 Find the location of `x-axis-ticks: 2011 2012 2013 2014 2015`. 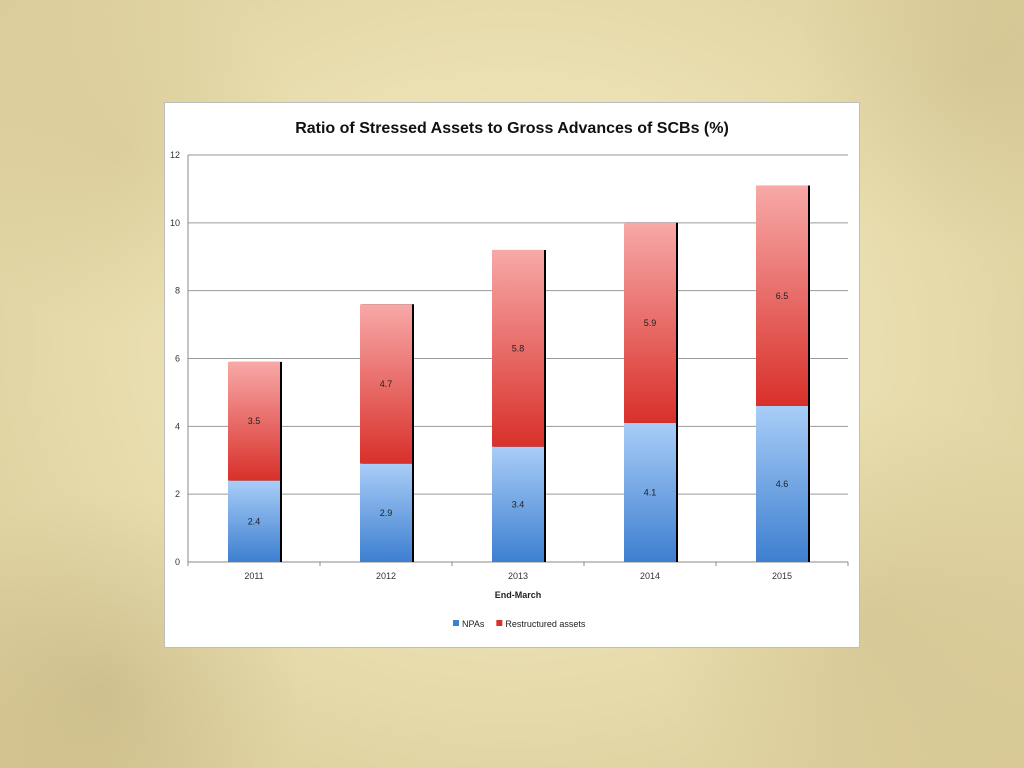

x-axis-ticks: 2011 2012 2013 2014 2015 is located at coordinates (518, 571).